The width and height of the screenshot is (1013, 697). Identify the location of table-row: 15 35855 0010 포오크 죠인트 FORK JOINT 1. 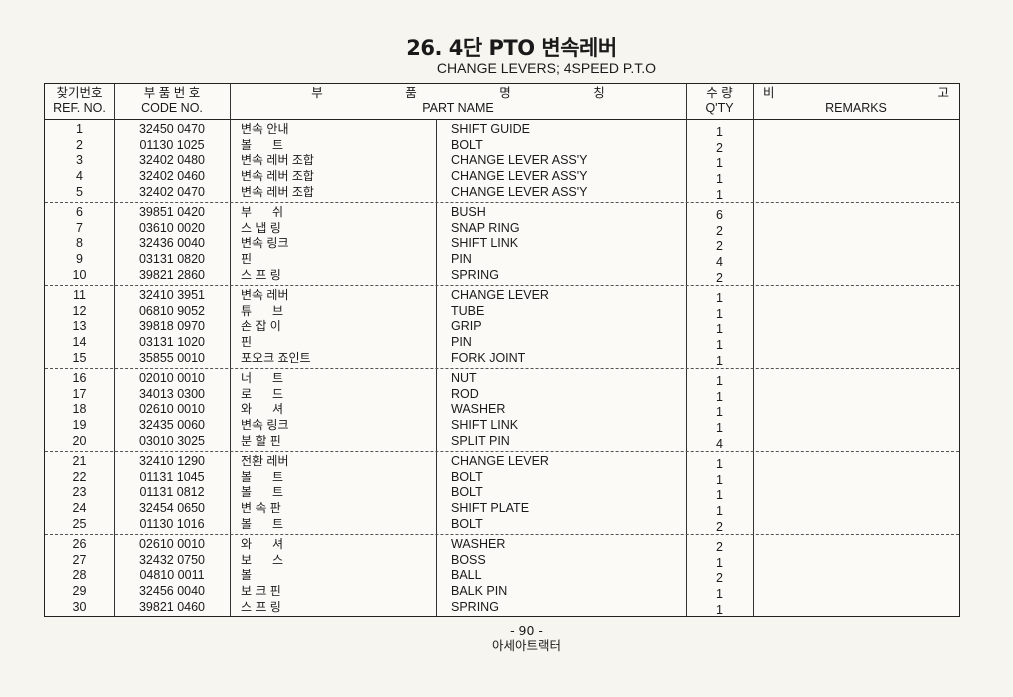
(502, 359).